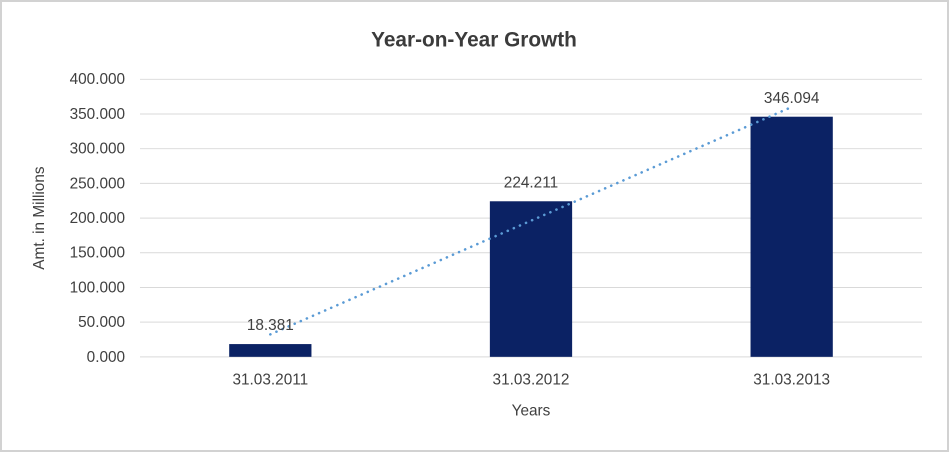  What do you see at coordinates (98, 183) in the screenshot?
I see `y-tick-label: 250.000` at bounding box center [98, 183].